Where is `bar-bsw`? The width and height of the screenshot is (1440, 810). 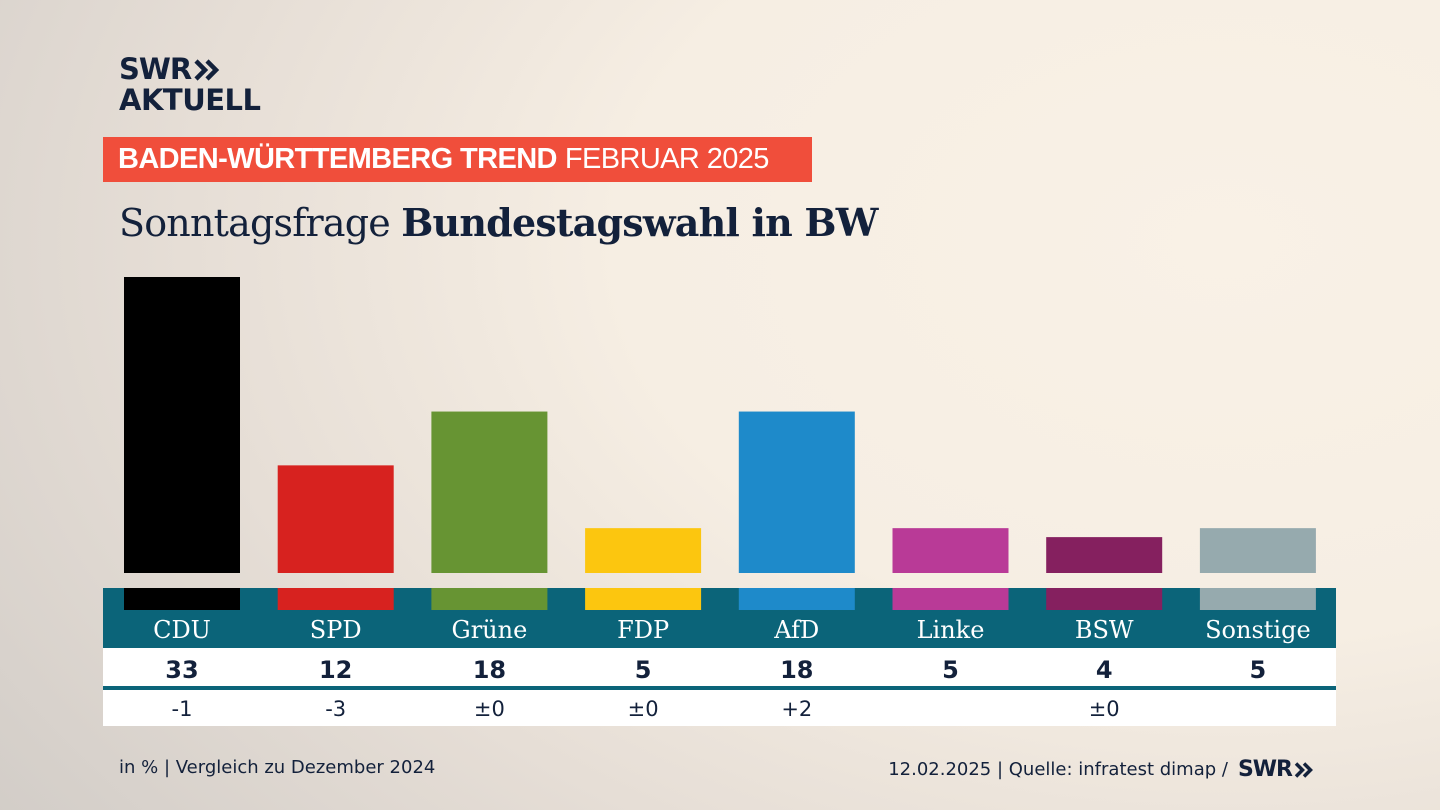
bar-bsw is located at coordinates (1104, 555).